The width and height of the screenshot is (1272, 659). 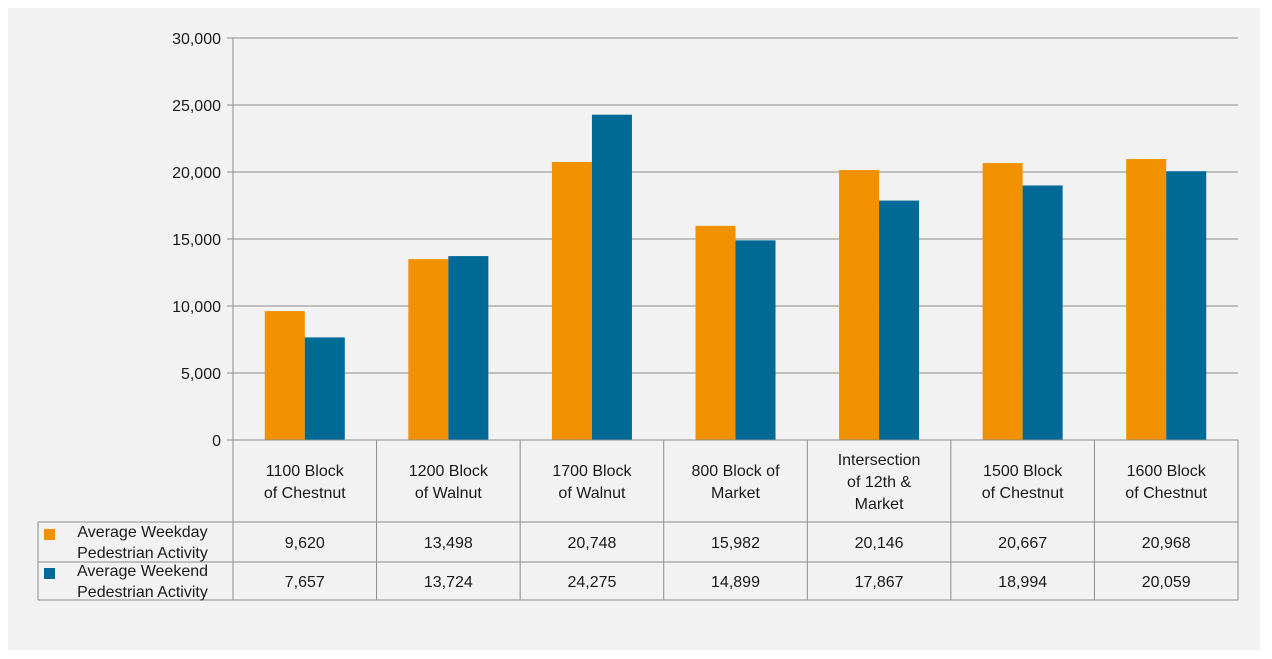 I want to click on data-value: 24,275, so click(x=591, y=582).